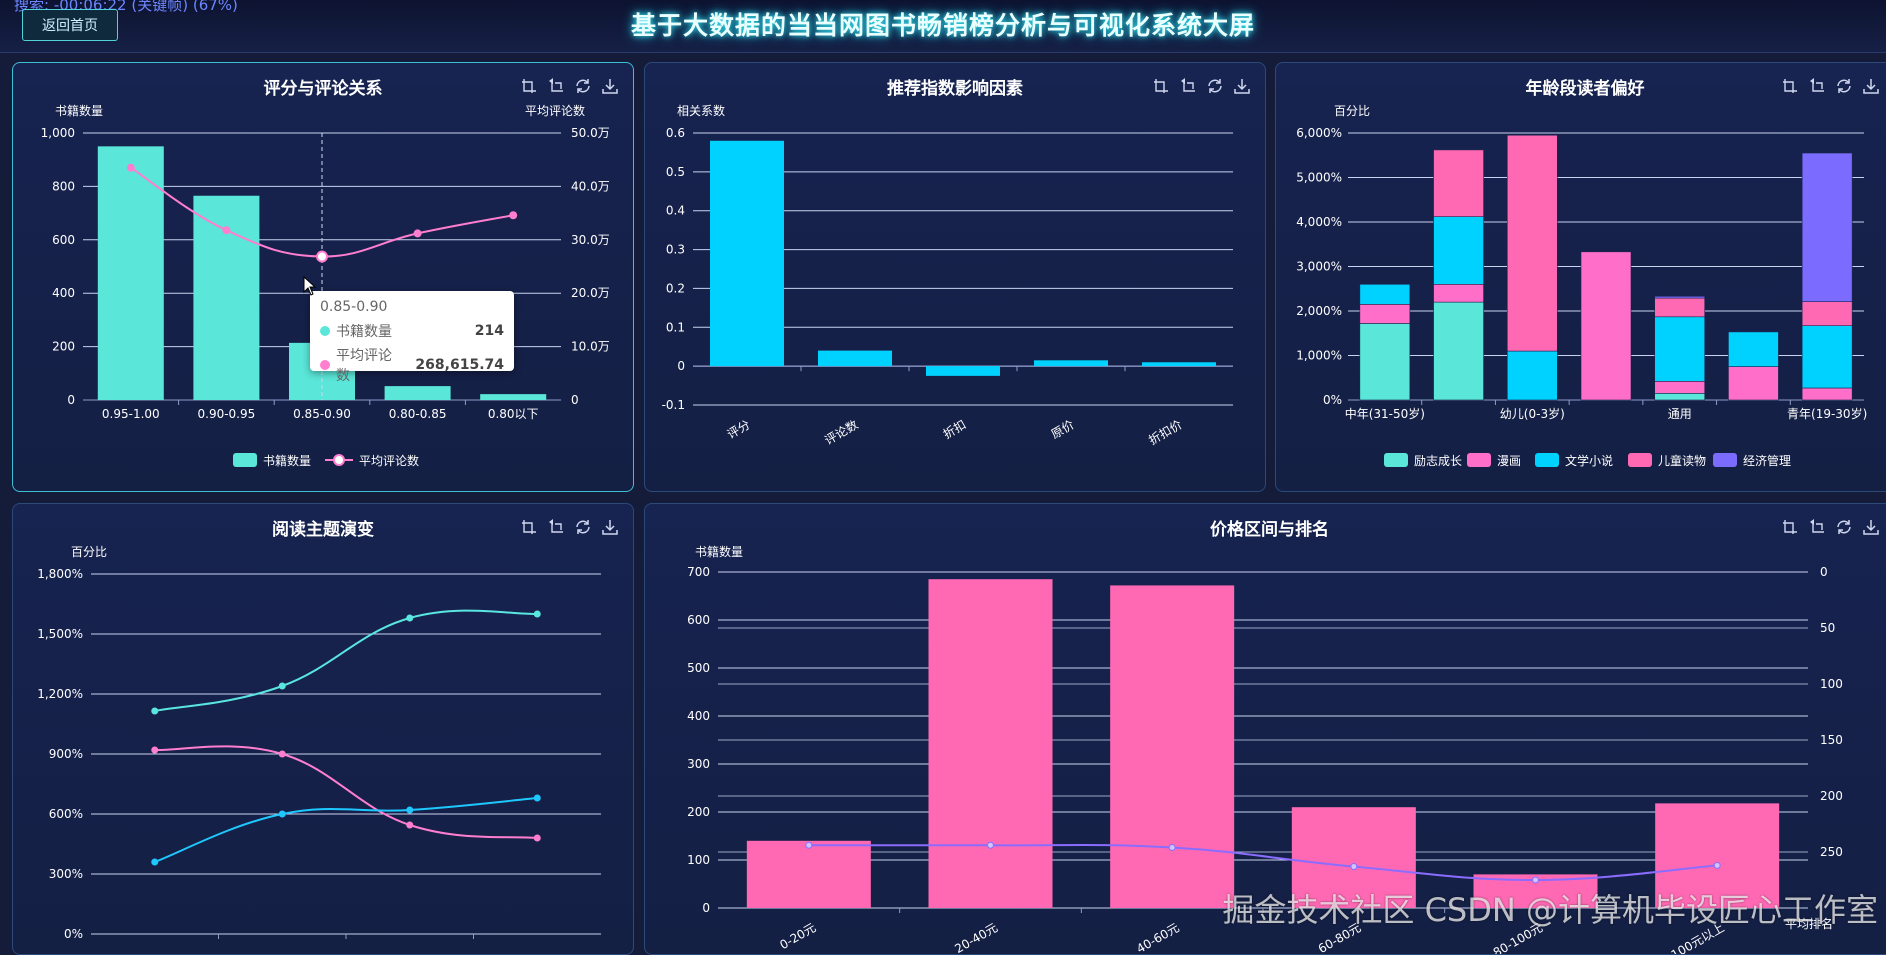 The height and width of the screenshot is (955, 1886). I want to click on page-title: 基于大数据的当当网图书畅销榜分析与可视化系统大屏, so click(942, 25).